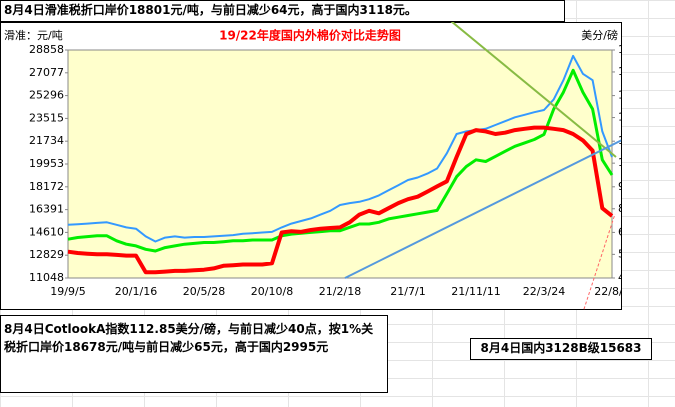  Describe the element at coordinates (46, 49) in the screenshot. I see `y-tick-label: 28858` at that location.